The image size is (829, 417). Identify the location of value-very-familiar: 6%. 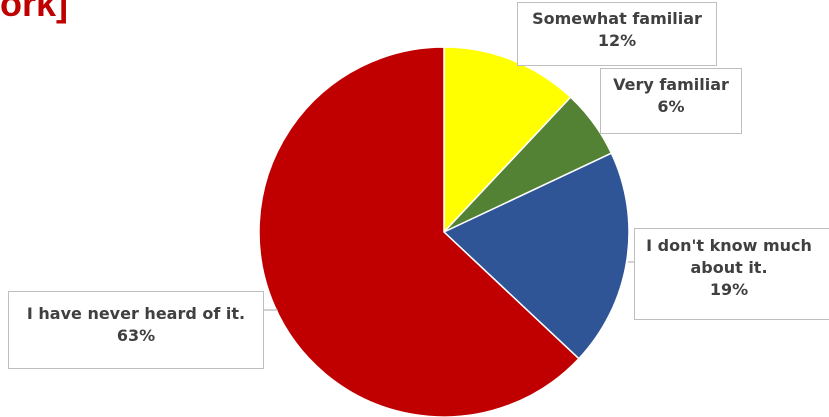
(671, 106).